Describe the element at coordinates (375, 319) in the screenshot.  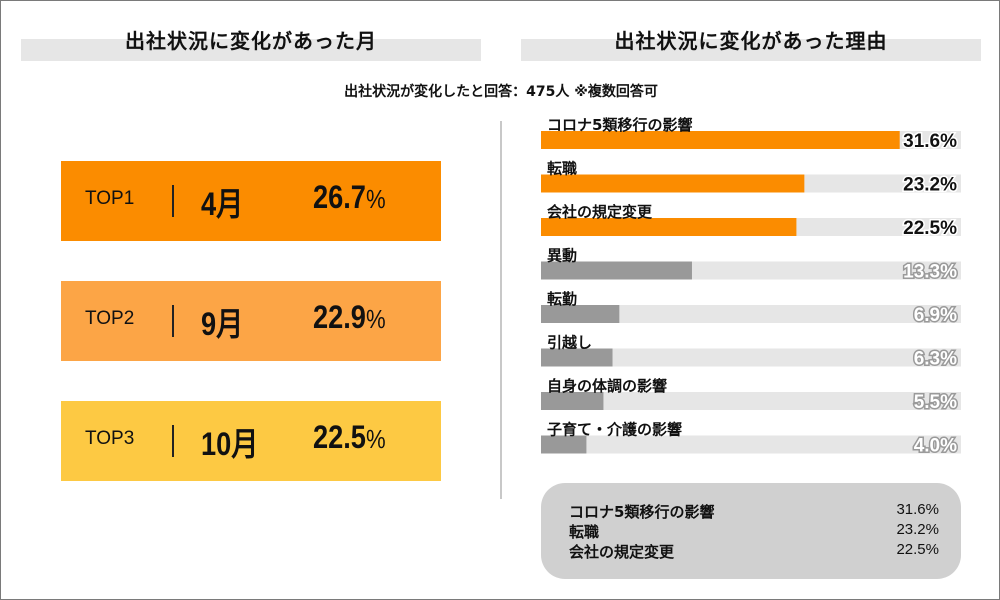
I see `top2-unit: %` at that location.